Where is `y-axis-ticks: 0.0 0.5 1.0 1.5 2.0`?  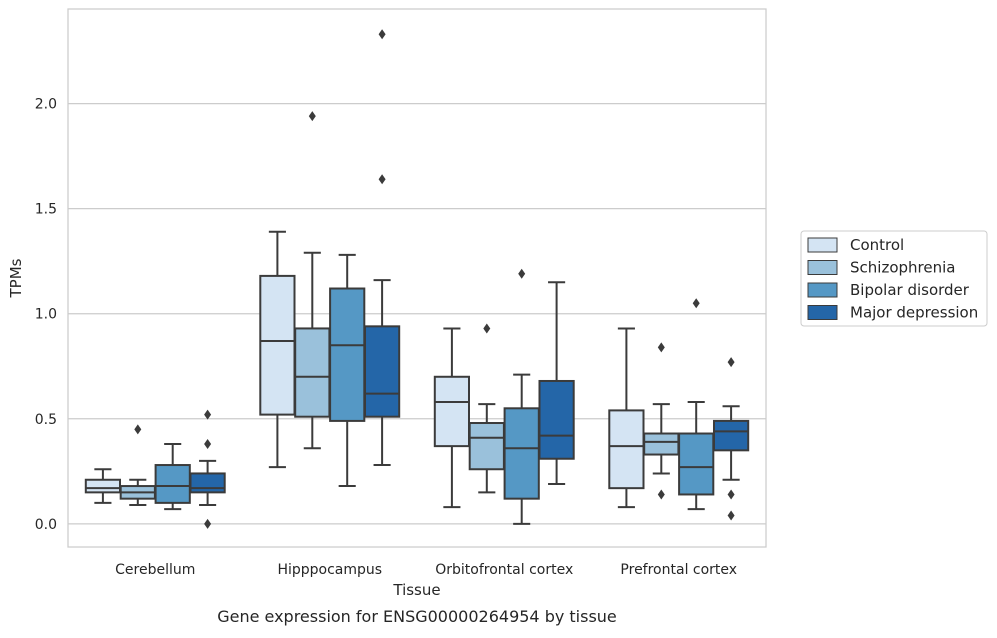 y-axis-ticks: 0.0 0.5 1.0 1.5 2.0 is located at coordinates (46, 315).